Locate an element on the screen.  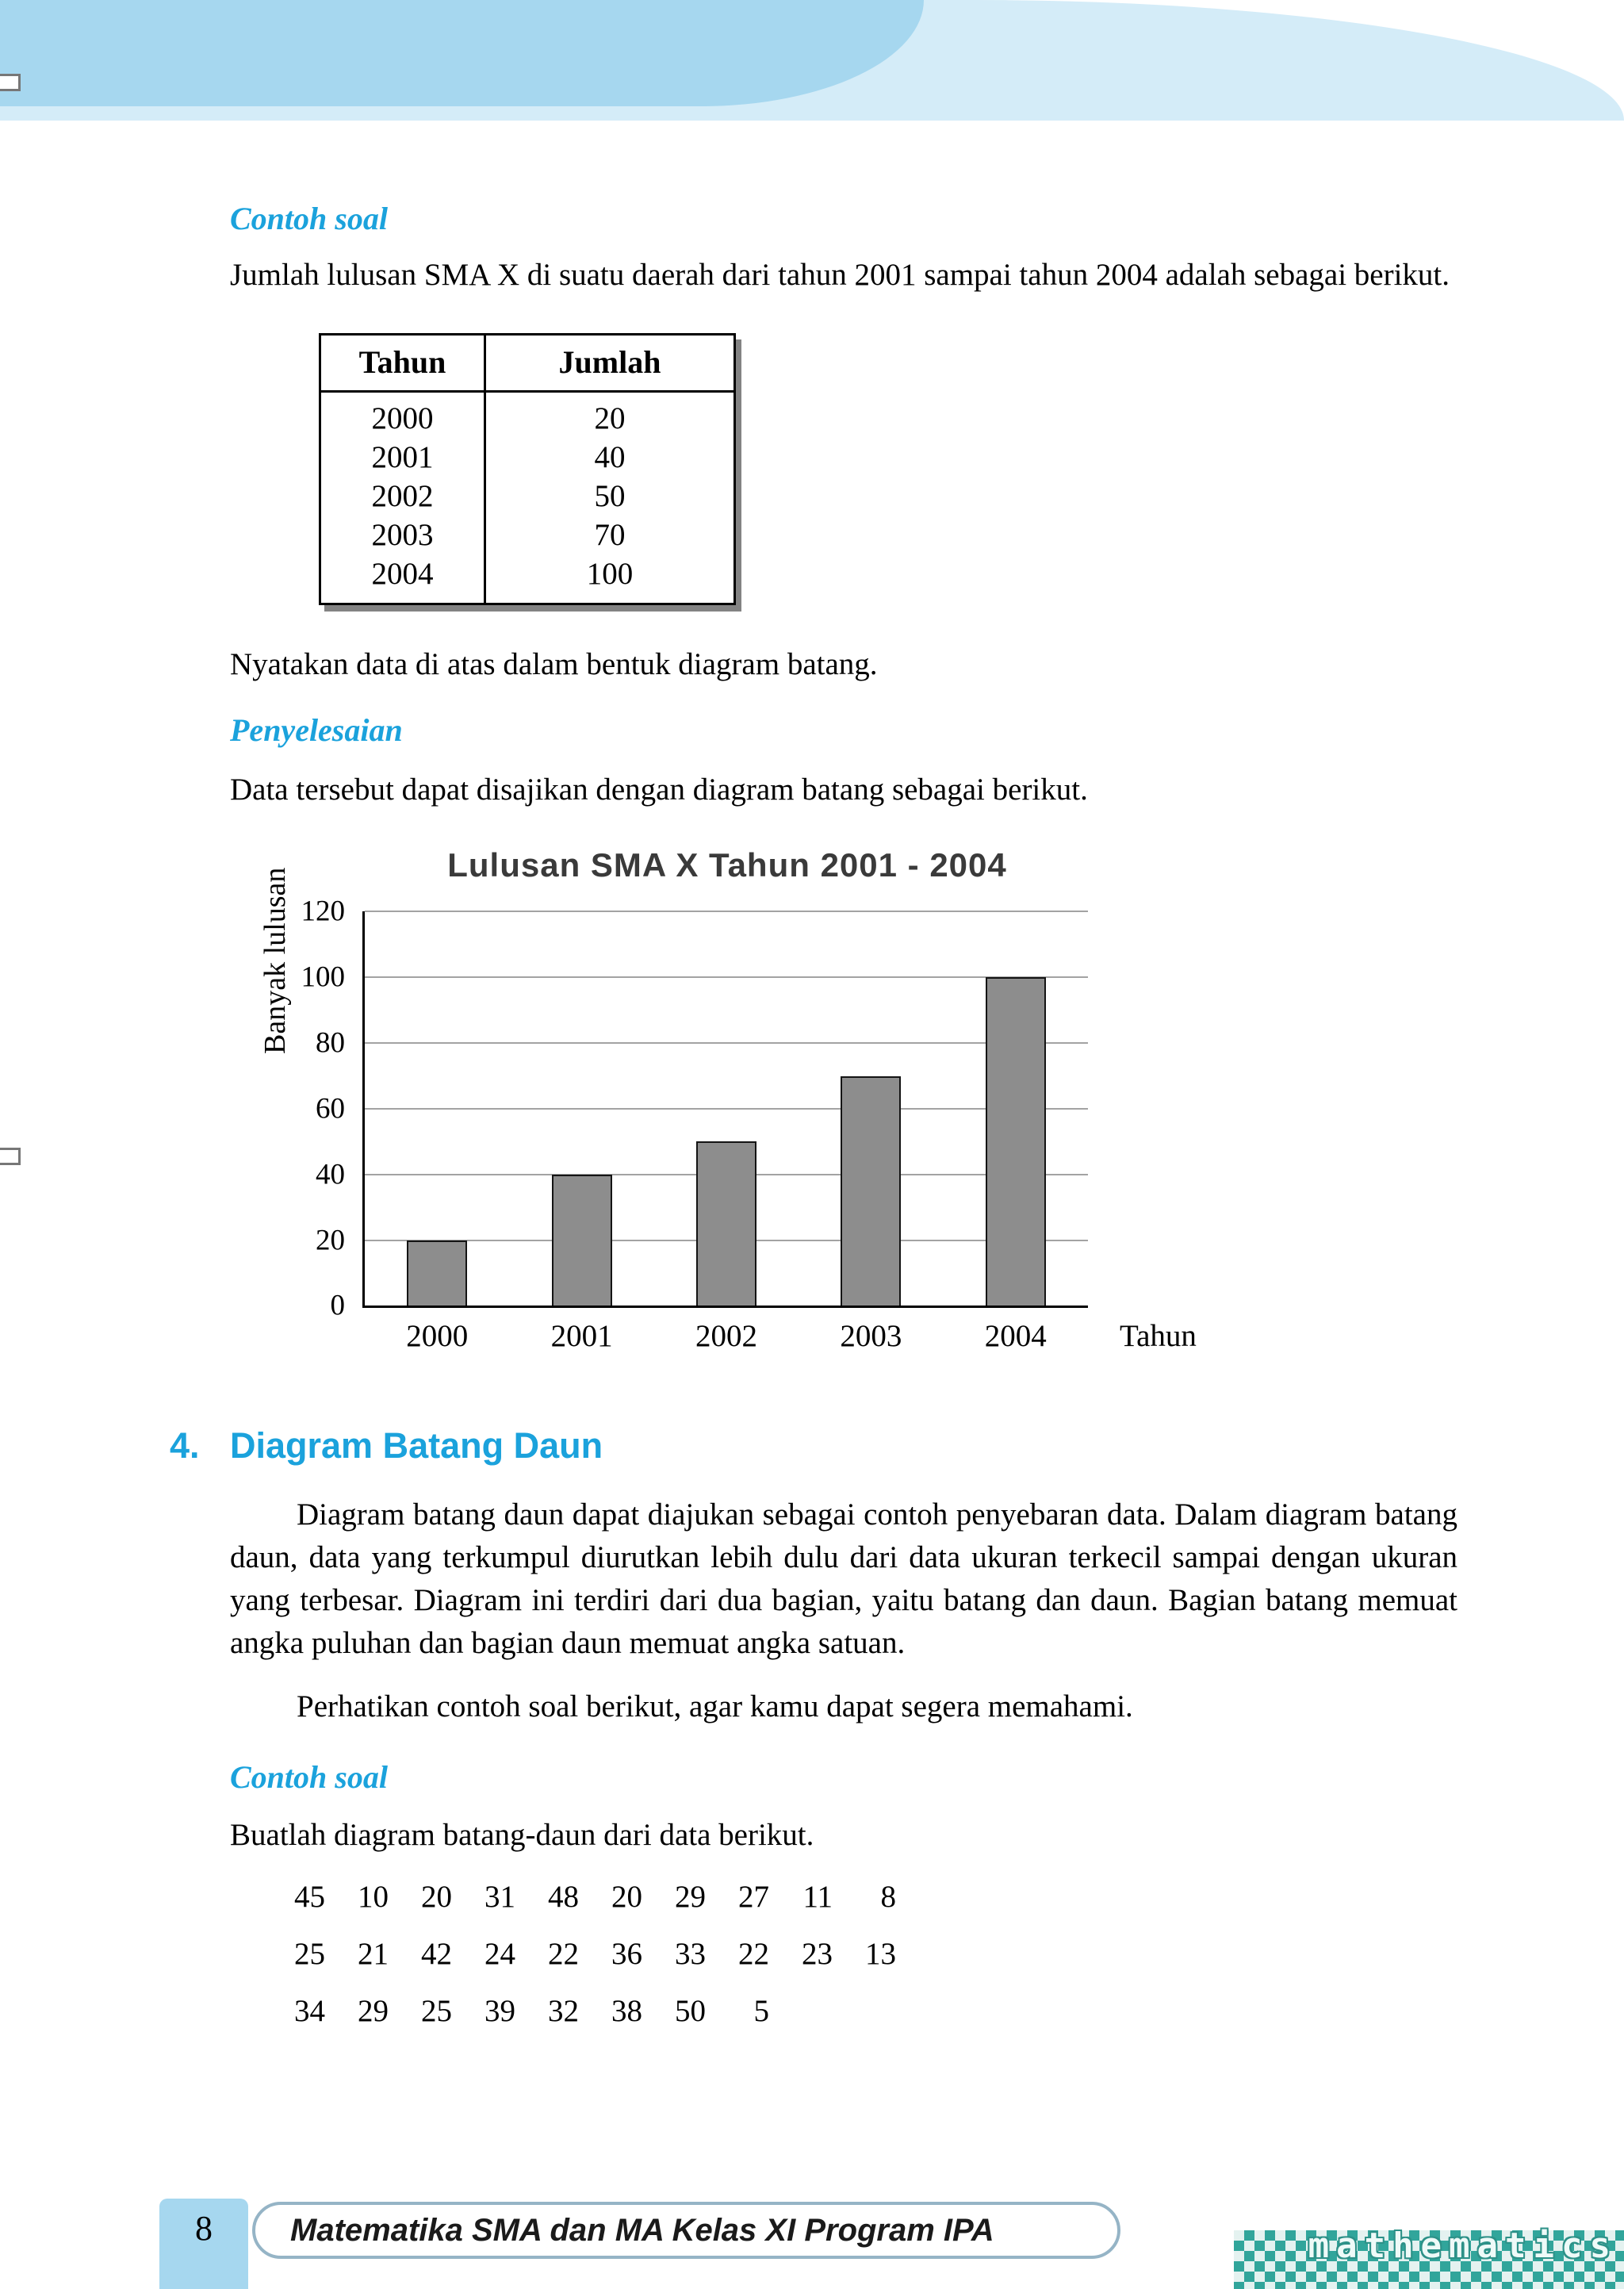
page-edge-mark-middle is located at coordinates (10, 1156).